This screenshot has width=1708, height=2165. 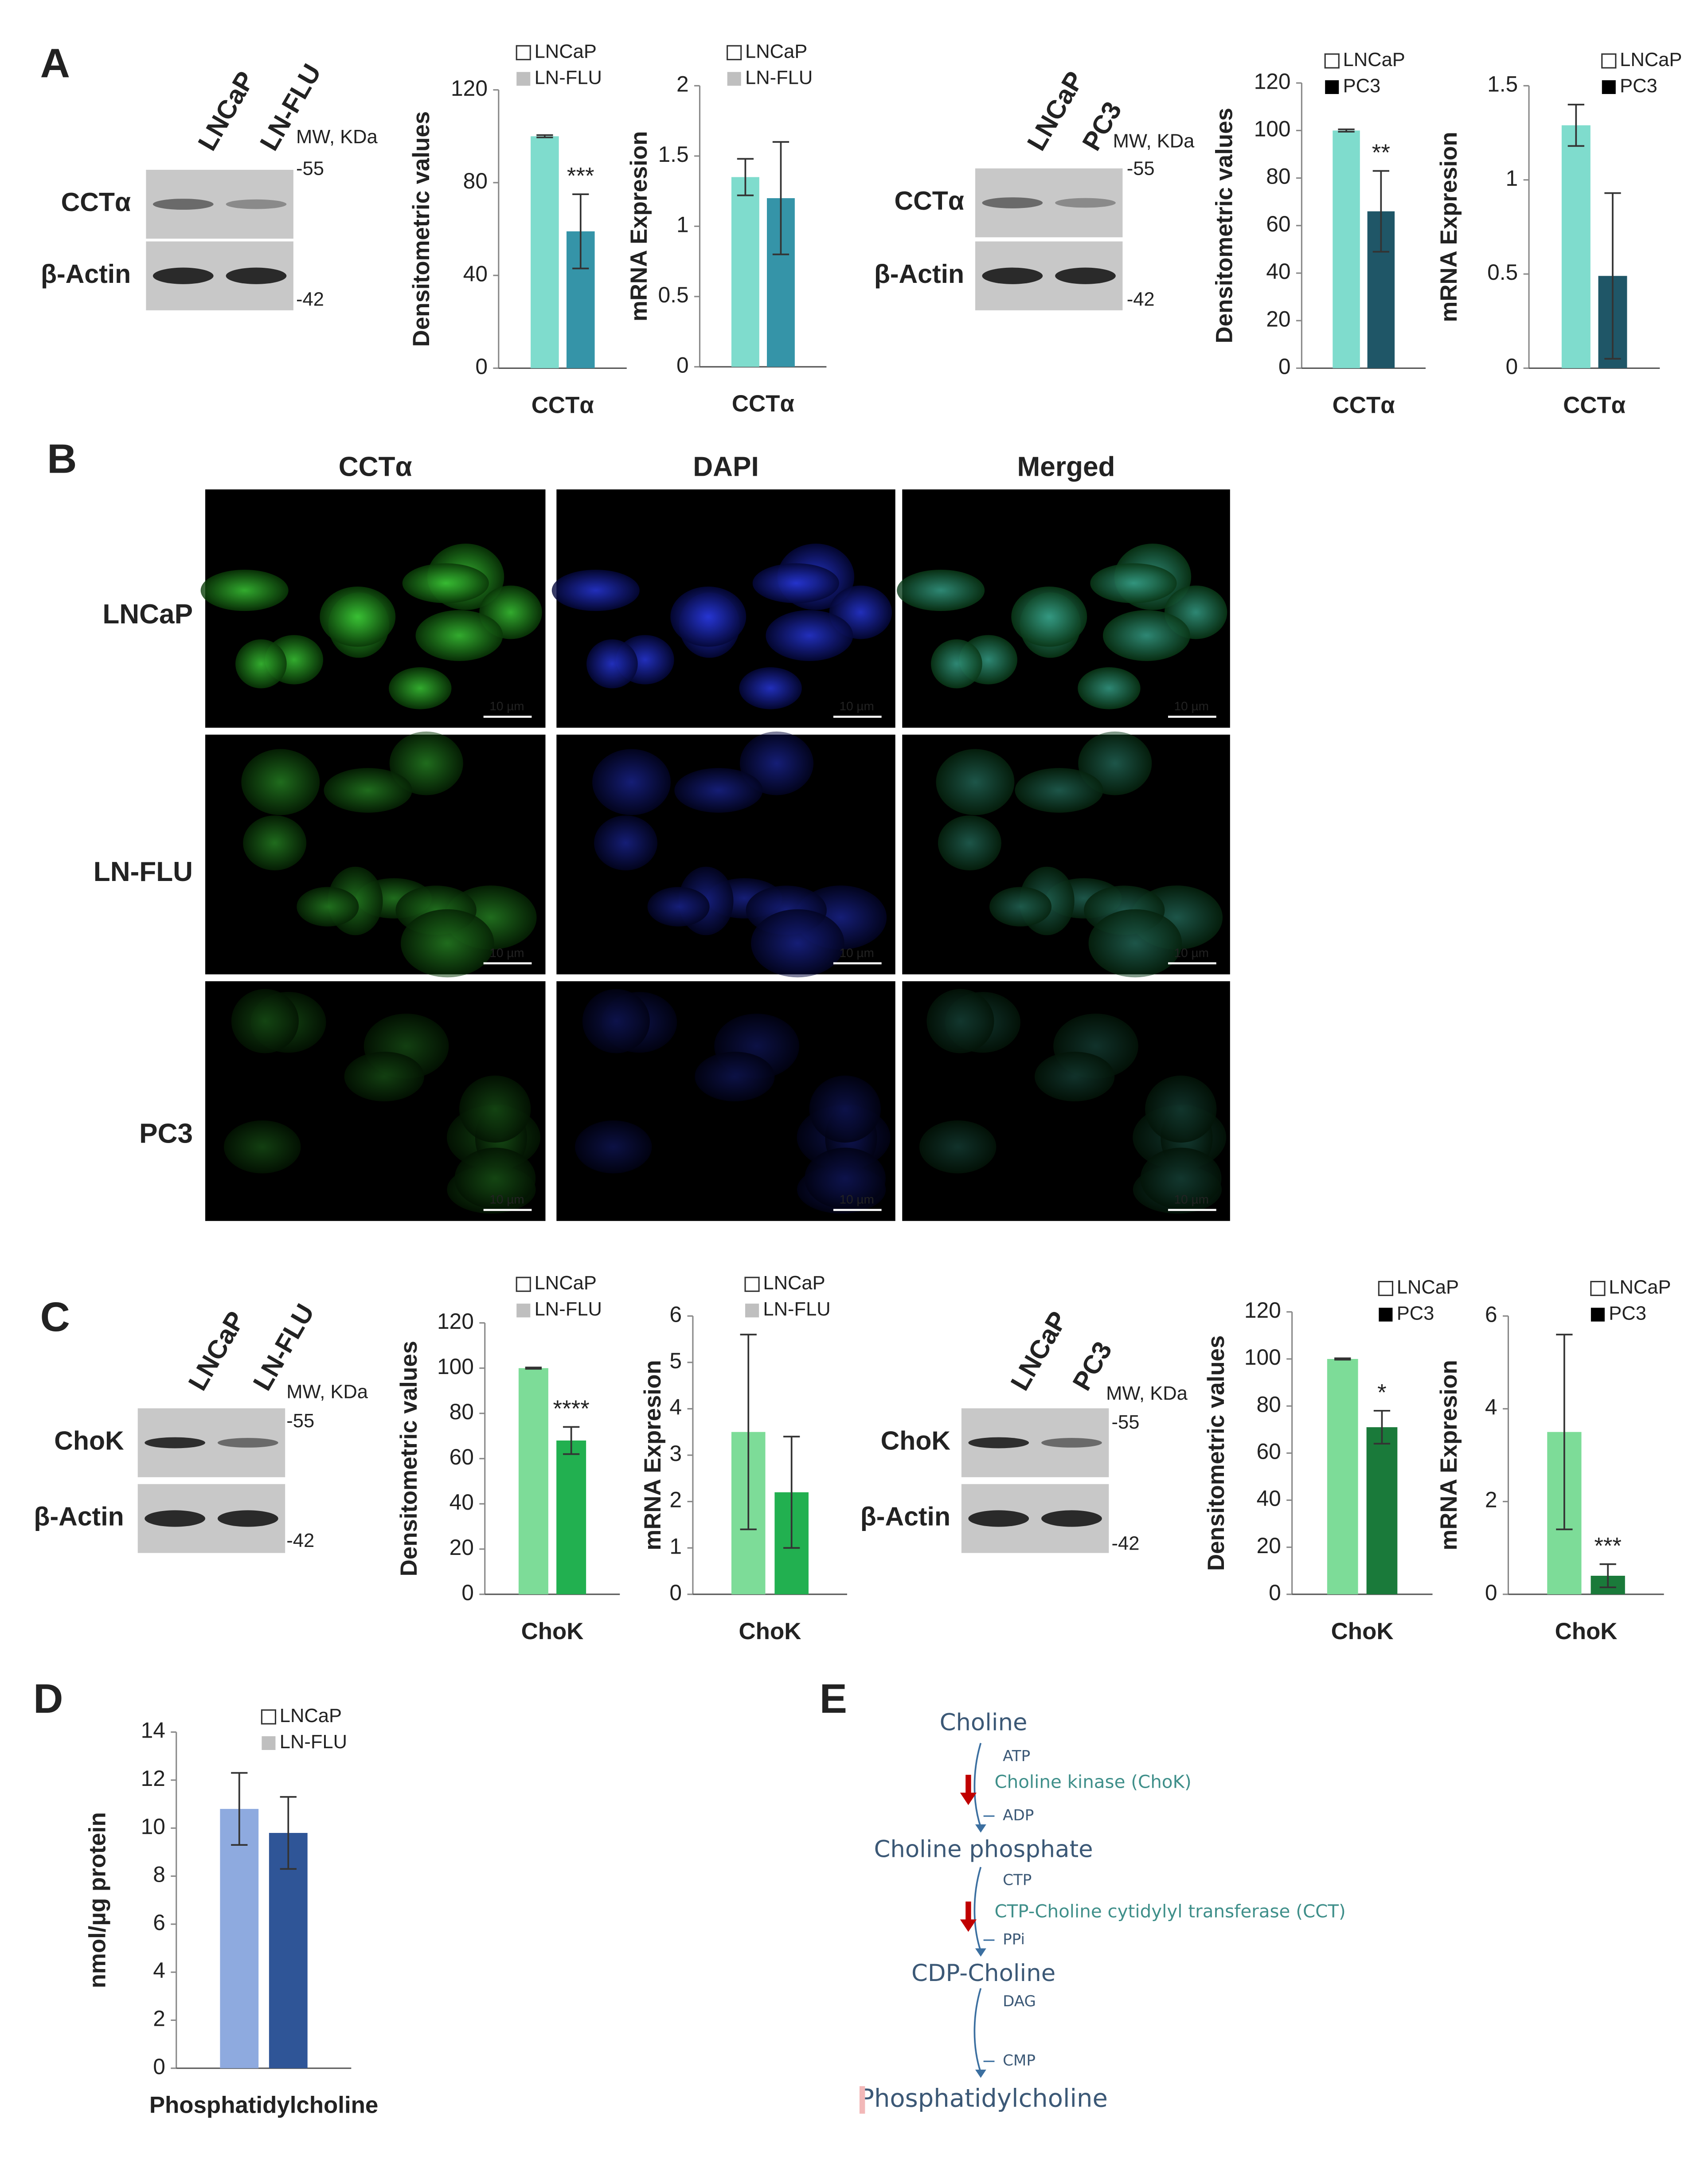 I want to click on panel-letter: A, so click(x=55, y=63).